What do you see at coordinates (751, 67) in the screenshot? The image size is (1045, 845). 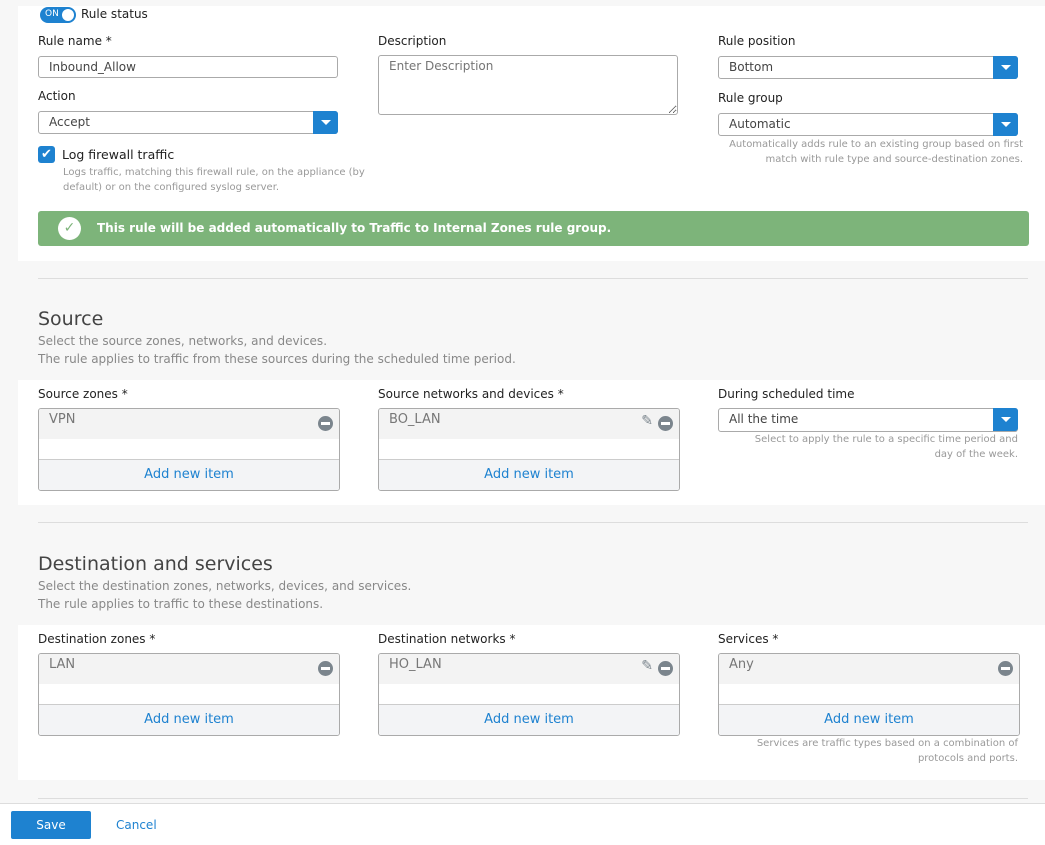 I see `rule-position-value: Bottom` at bounding box center [751, 67].